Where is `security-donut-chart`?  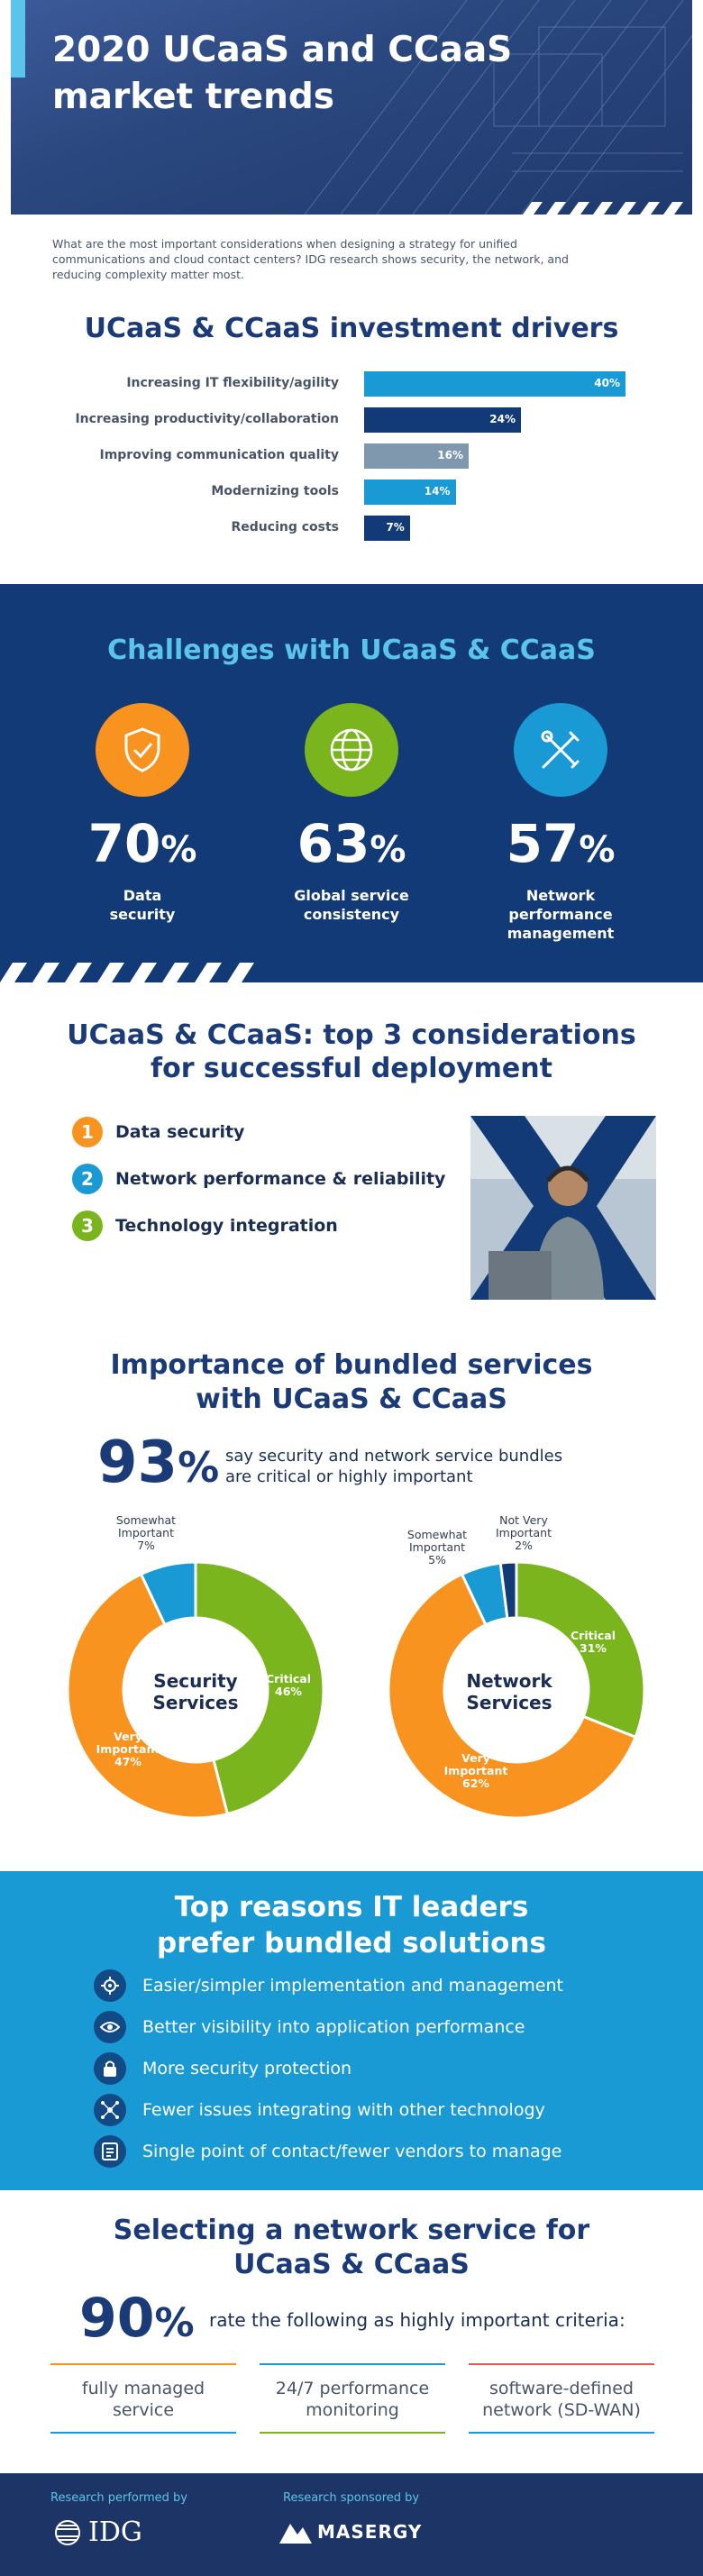
security-donut-chart is located at coordinates (195, 1690).